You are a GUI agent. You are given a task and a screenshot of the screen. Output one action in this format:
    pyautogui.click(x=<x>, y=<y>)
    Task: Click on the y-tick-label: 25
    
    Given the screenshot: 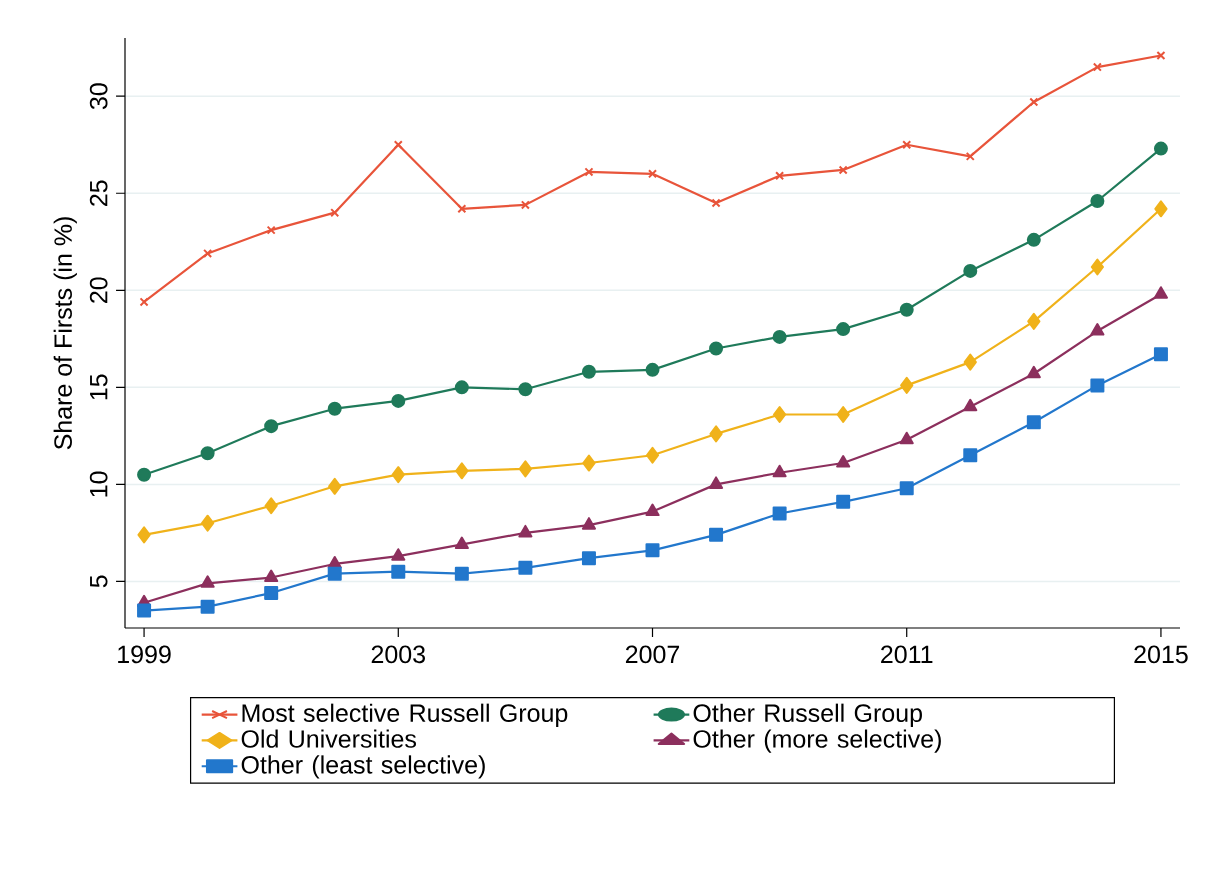 What is the action you would take?
    pyautogui.click(x=98, y=193)
    